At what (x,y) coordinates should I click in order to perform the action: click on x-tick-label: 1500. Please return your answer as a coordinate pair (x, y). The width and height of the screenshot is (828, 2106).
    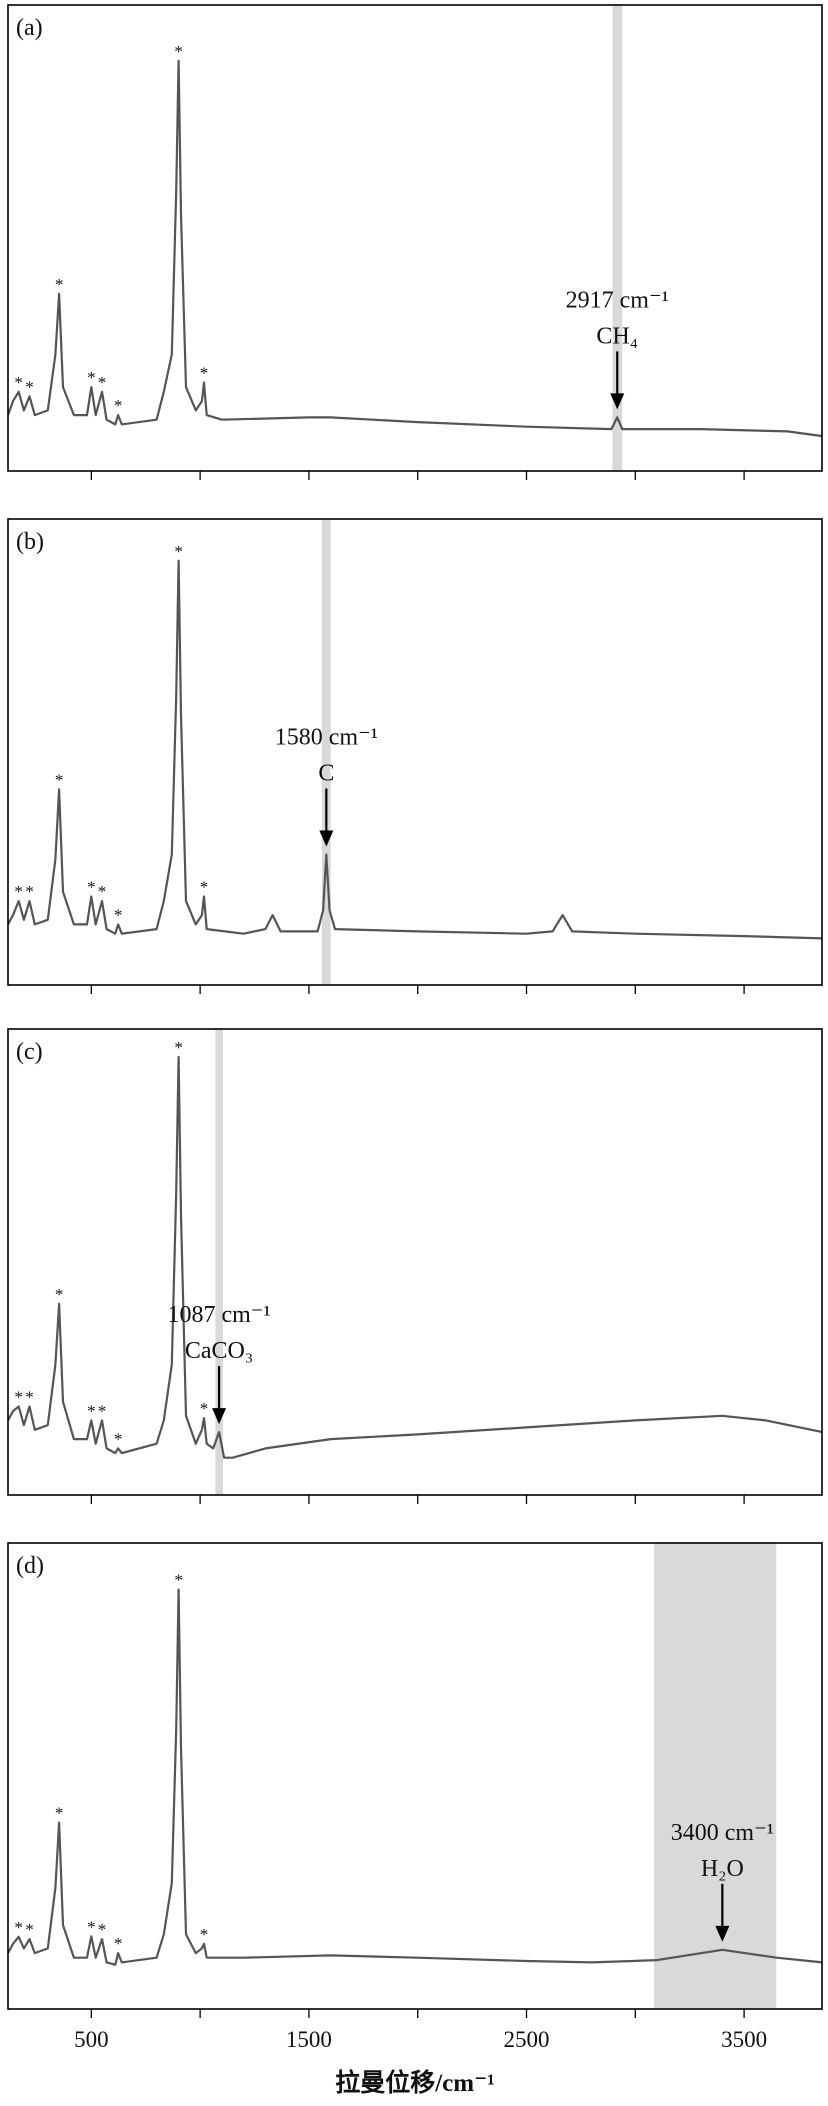
    Looking at the image, I should click on (309, 2039).